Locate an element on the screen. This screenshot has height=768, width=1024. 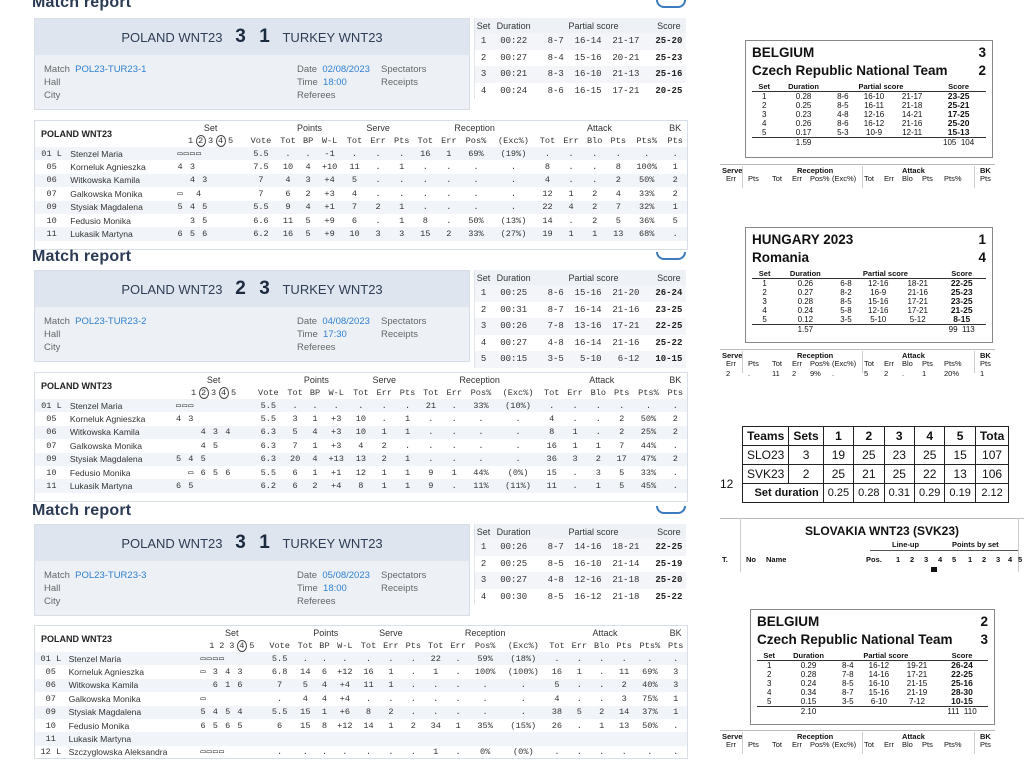
stat-cell: 69% is located at coordinates (650, 672).